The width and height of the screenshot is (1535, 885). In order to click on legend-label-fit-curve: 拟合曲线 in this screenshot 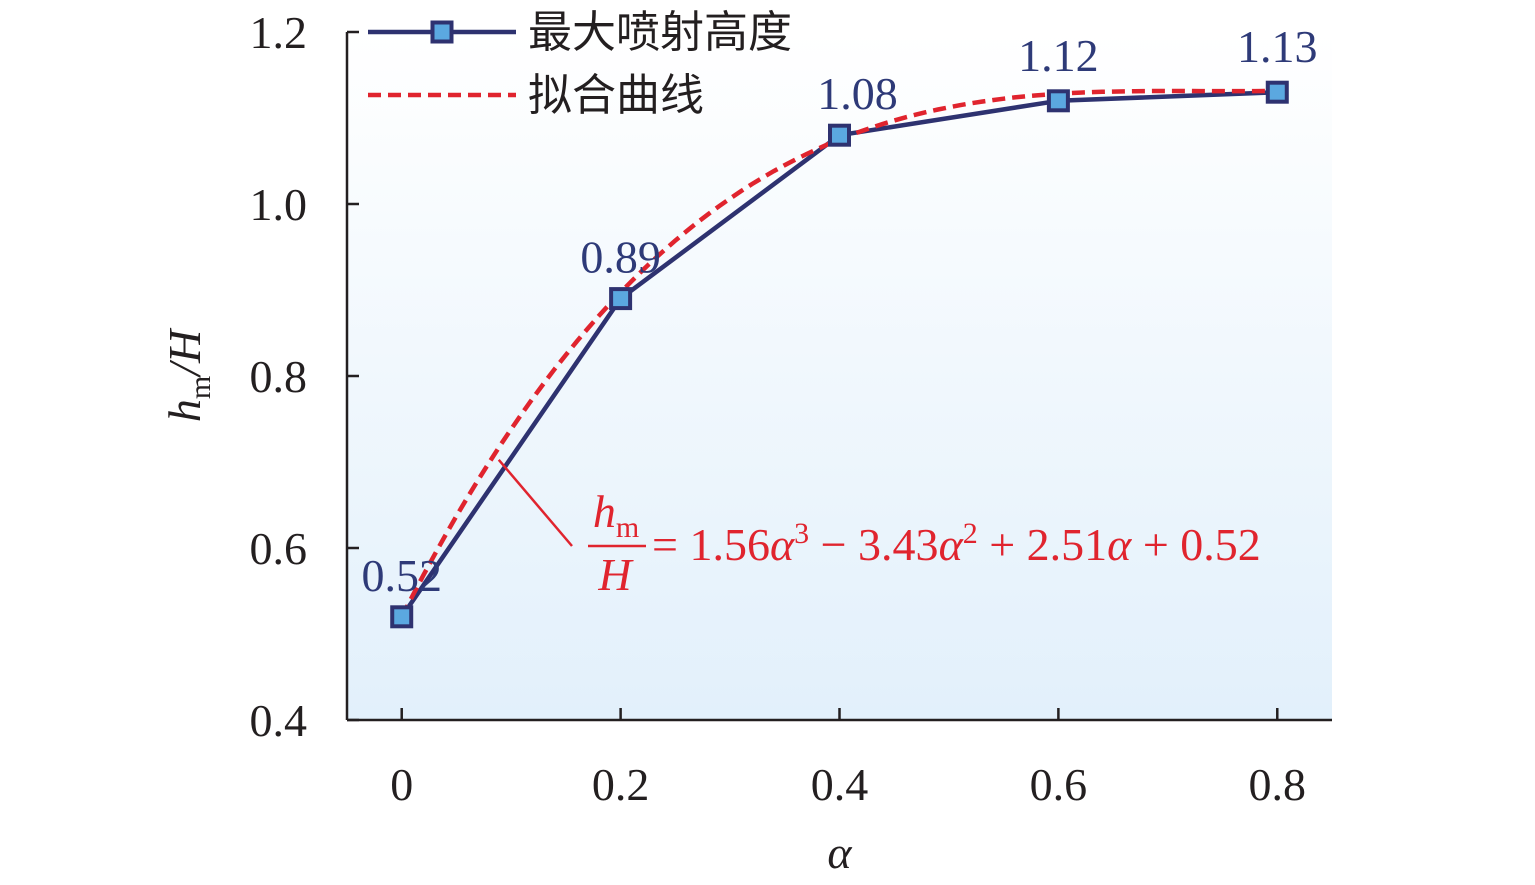, I will do `click(616, 95)`.